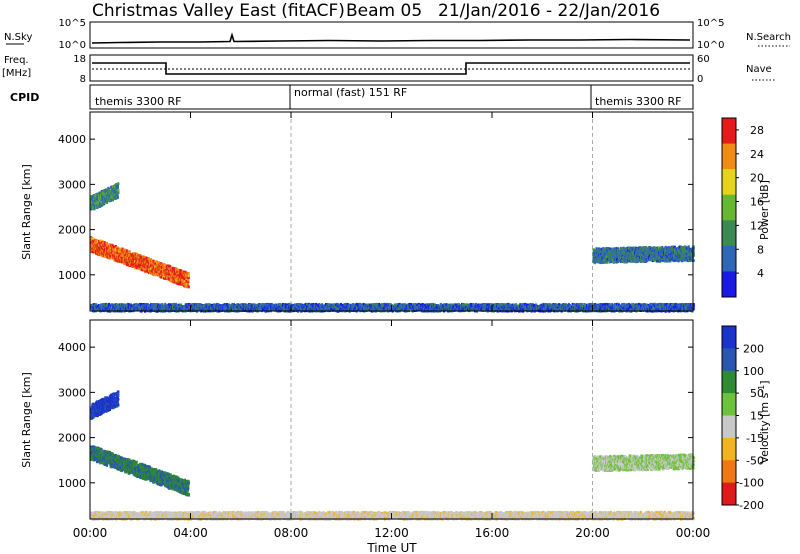 This screenshot has width=800, height=554. What do you see at coordinates (72, 23) in the screenshot?
I see `nsky-tick-top: 10^5` at bounding box center [72, 23].